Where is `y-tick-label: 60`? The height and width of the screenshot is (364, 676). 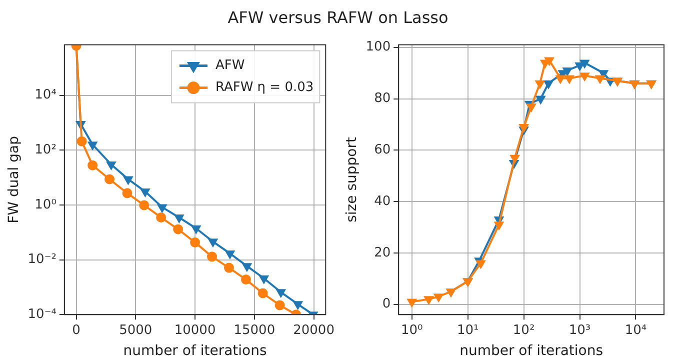
y-tick-label: 60 is located at coordinates (382, 150).